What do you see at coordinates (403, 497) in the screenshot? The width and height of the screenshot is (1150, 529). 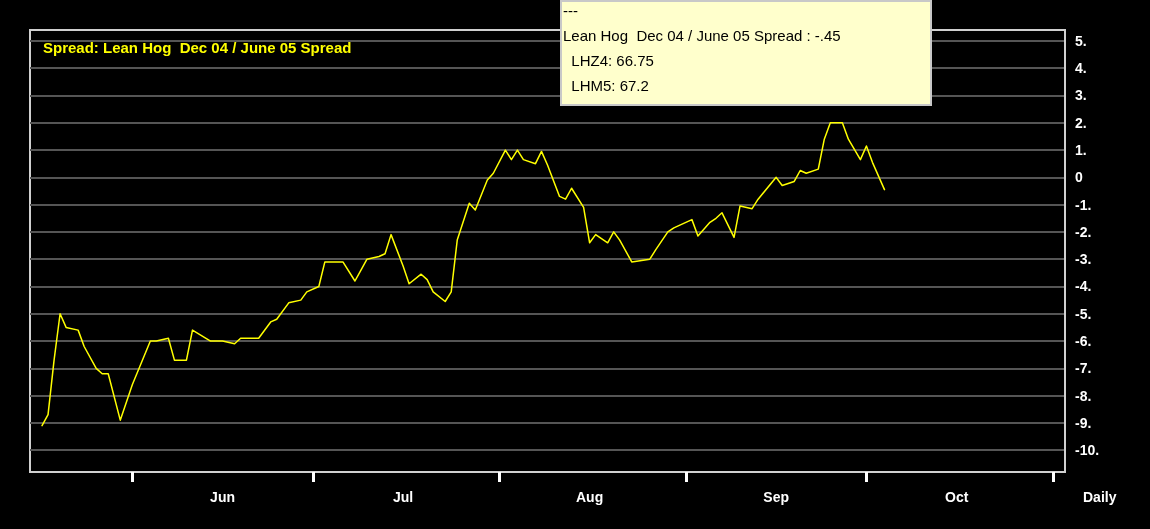 I see `x-tick-label: Jul` at bounding box center [403, 497].